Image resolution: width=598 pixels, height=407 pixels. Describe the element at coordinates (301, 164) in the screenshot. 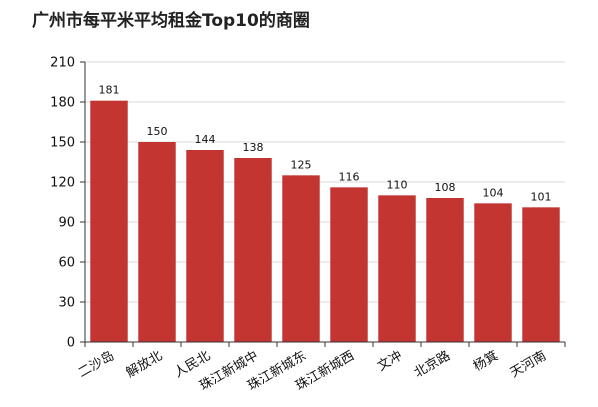

I see `data-label: 125` at that location.